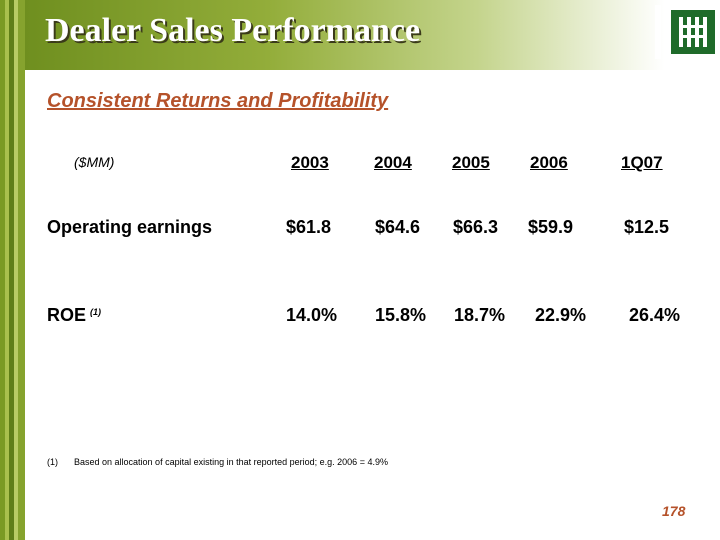 The width and height of the screenshot is (720, 540). I want to click on footnote-marker: (1), so click(96, 312).